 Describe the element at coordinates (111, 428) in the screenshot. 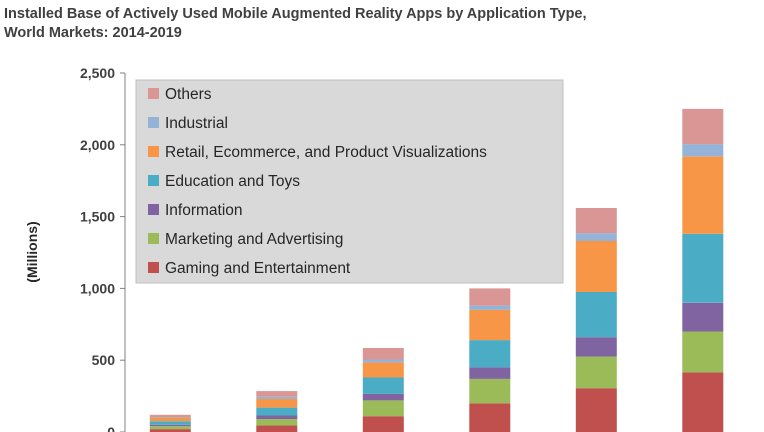

I see `y-tick-label: 0` at that location.